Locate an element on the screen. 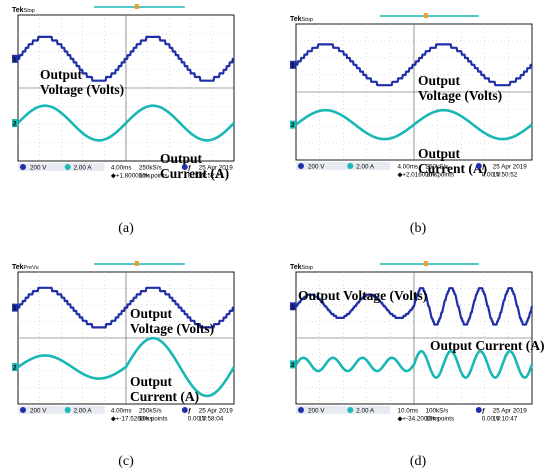 Image resolution: width=550 pixels, height=470 pixels. panel-caption-c: (c) is located at coordinates (126, 461).